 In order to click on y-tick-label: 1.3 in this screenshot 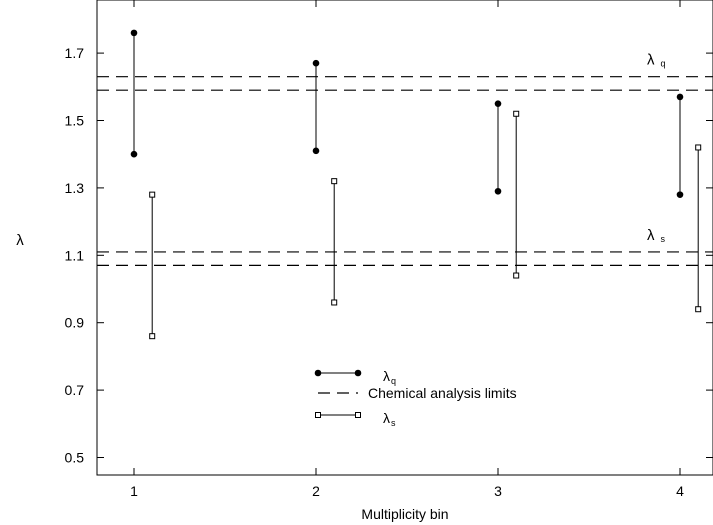, I will do `click(75, 188)`.